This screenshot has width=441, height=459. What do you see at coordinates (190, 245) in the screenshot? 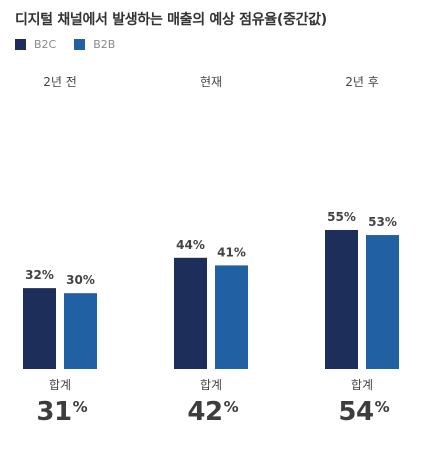
I see `bar-value-label: 44%` at bounding box center [190, 245].